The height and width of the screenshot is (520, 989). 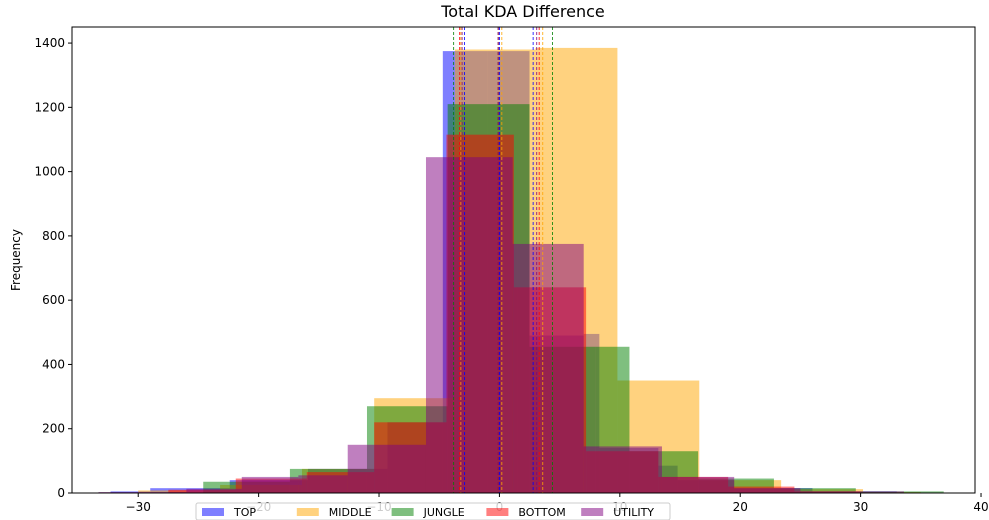 What do you see at coordinates (213, 512) in the screenshot?
I see `legend-swatch-top` at bounding box center [213, 512].